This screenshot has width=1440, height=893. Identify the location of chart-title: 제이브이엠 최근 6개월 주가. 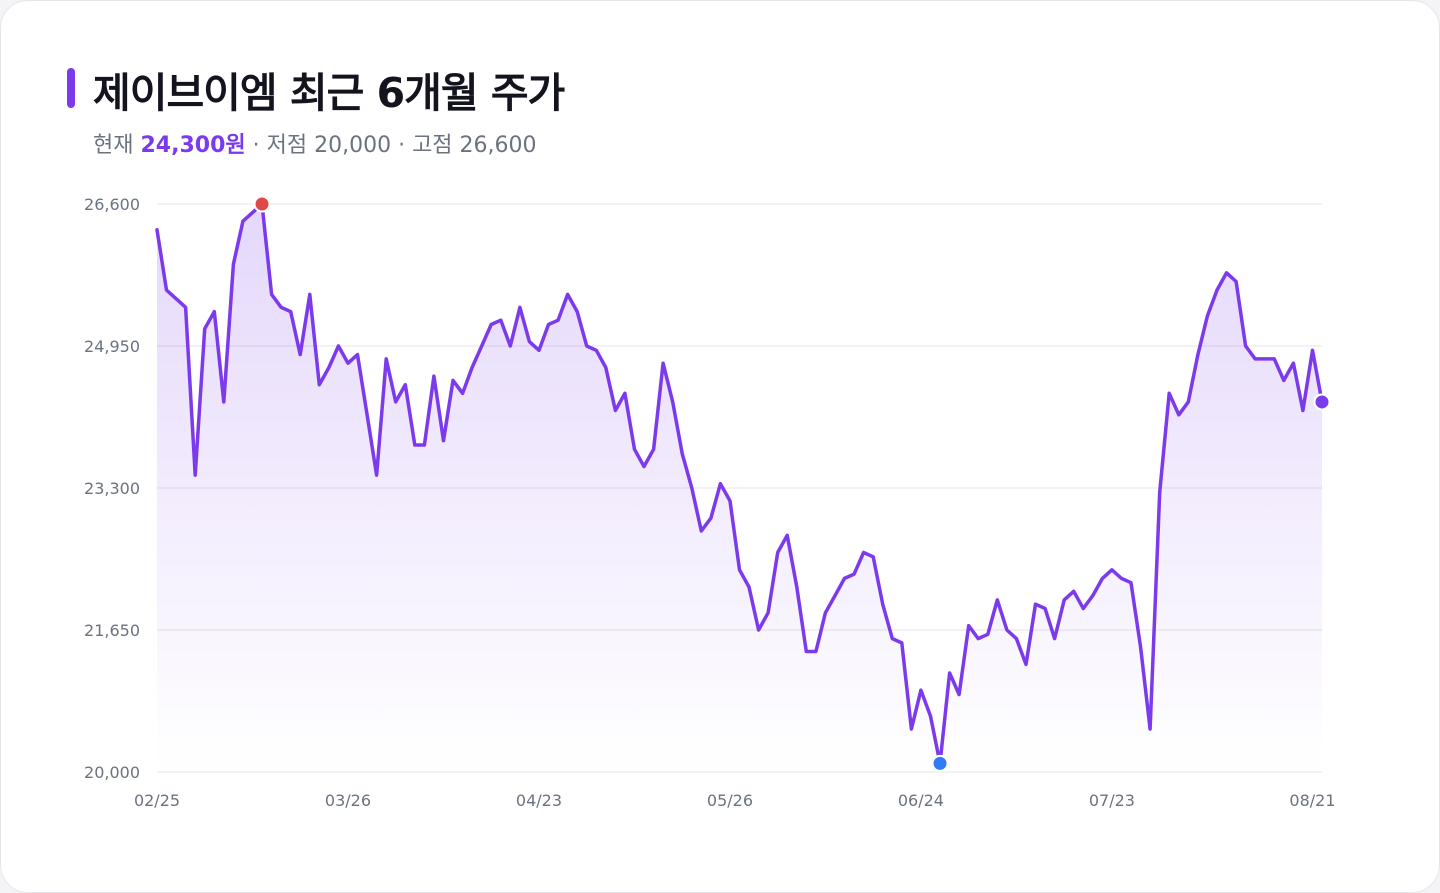
(329, 93).